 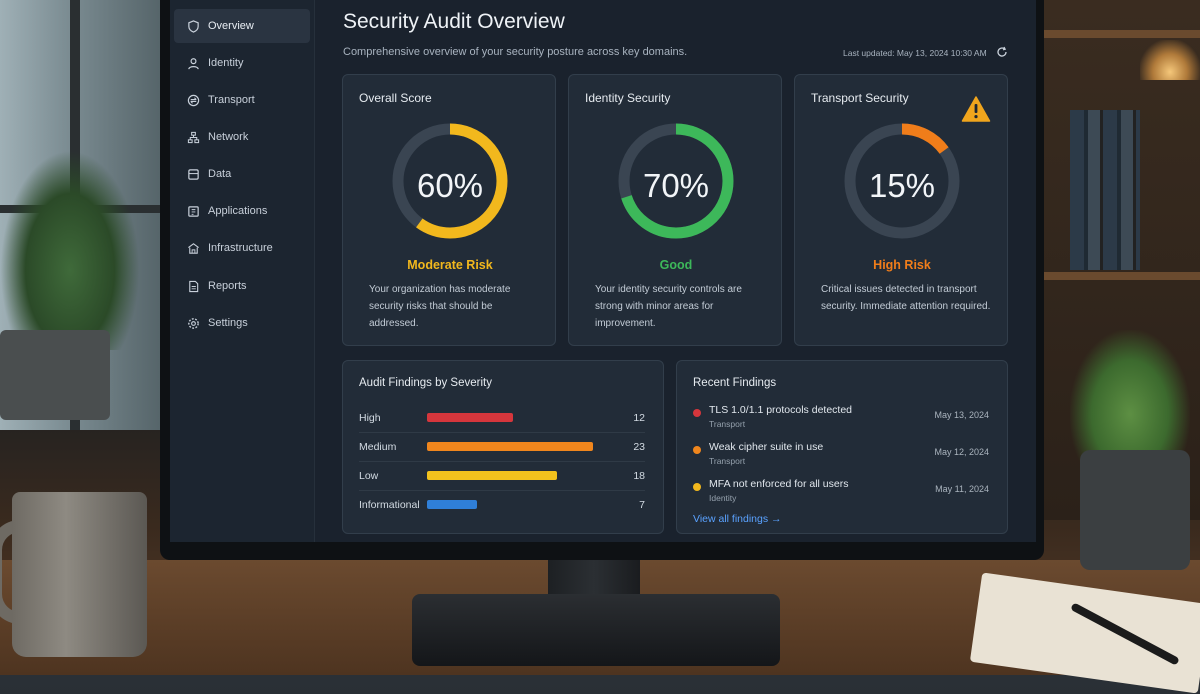 I want to click on sidebar: Overview Identity Transport Network Data, so click(x=242, y=271).